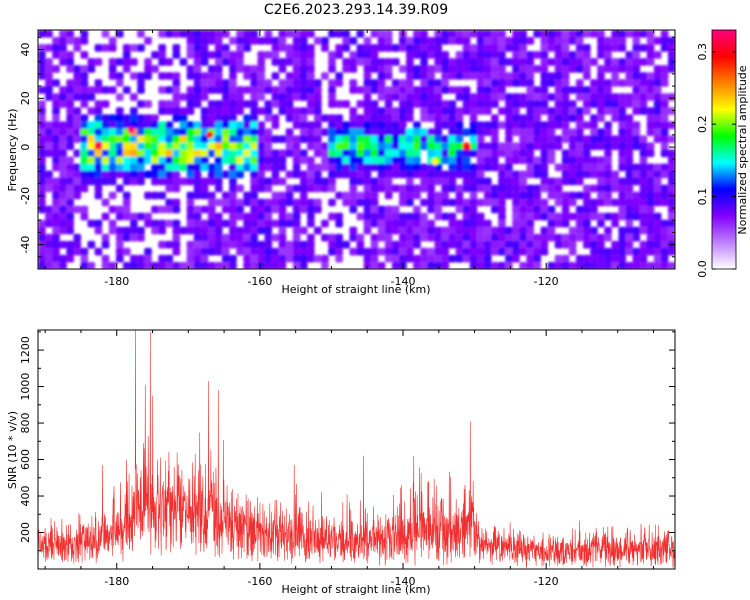 The image size is (750, 600). What do you see at coordinates (25, 532) in the screenshot?
I see `y-tick-label: 200` at bounding box center [25, 532].